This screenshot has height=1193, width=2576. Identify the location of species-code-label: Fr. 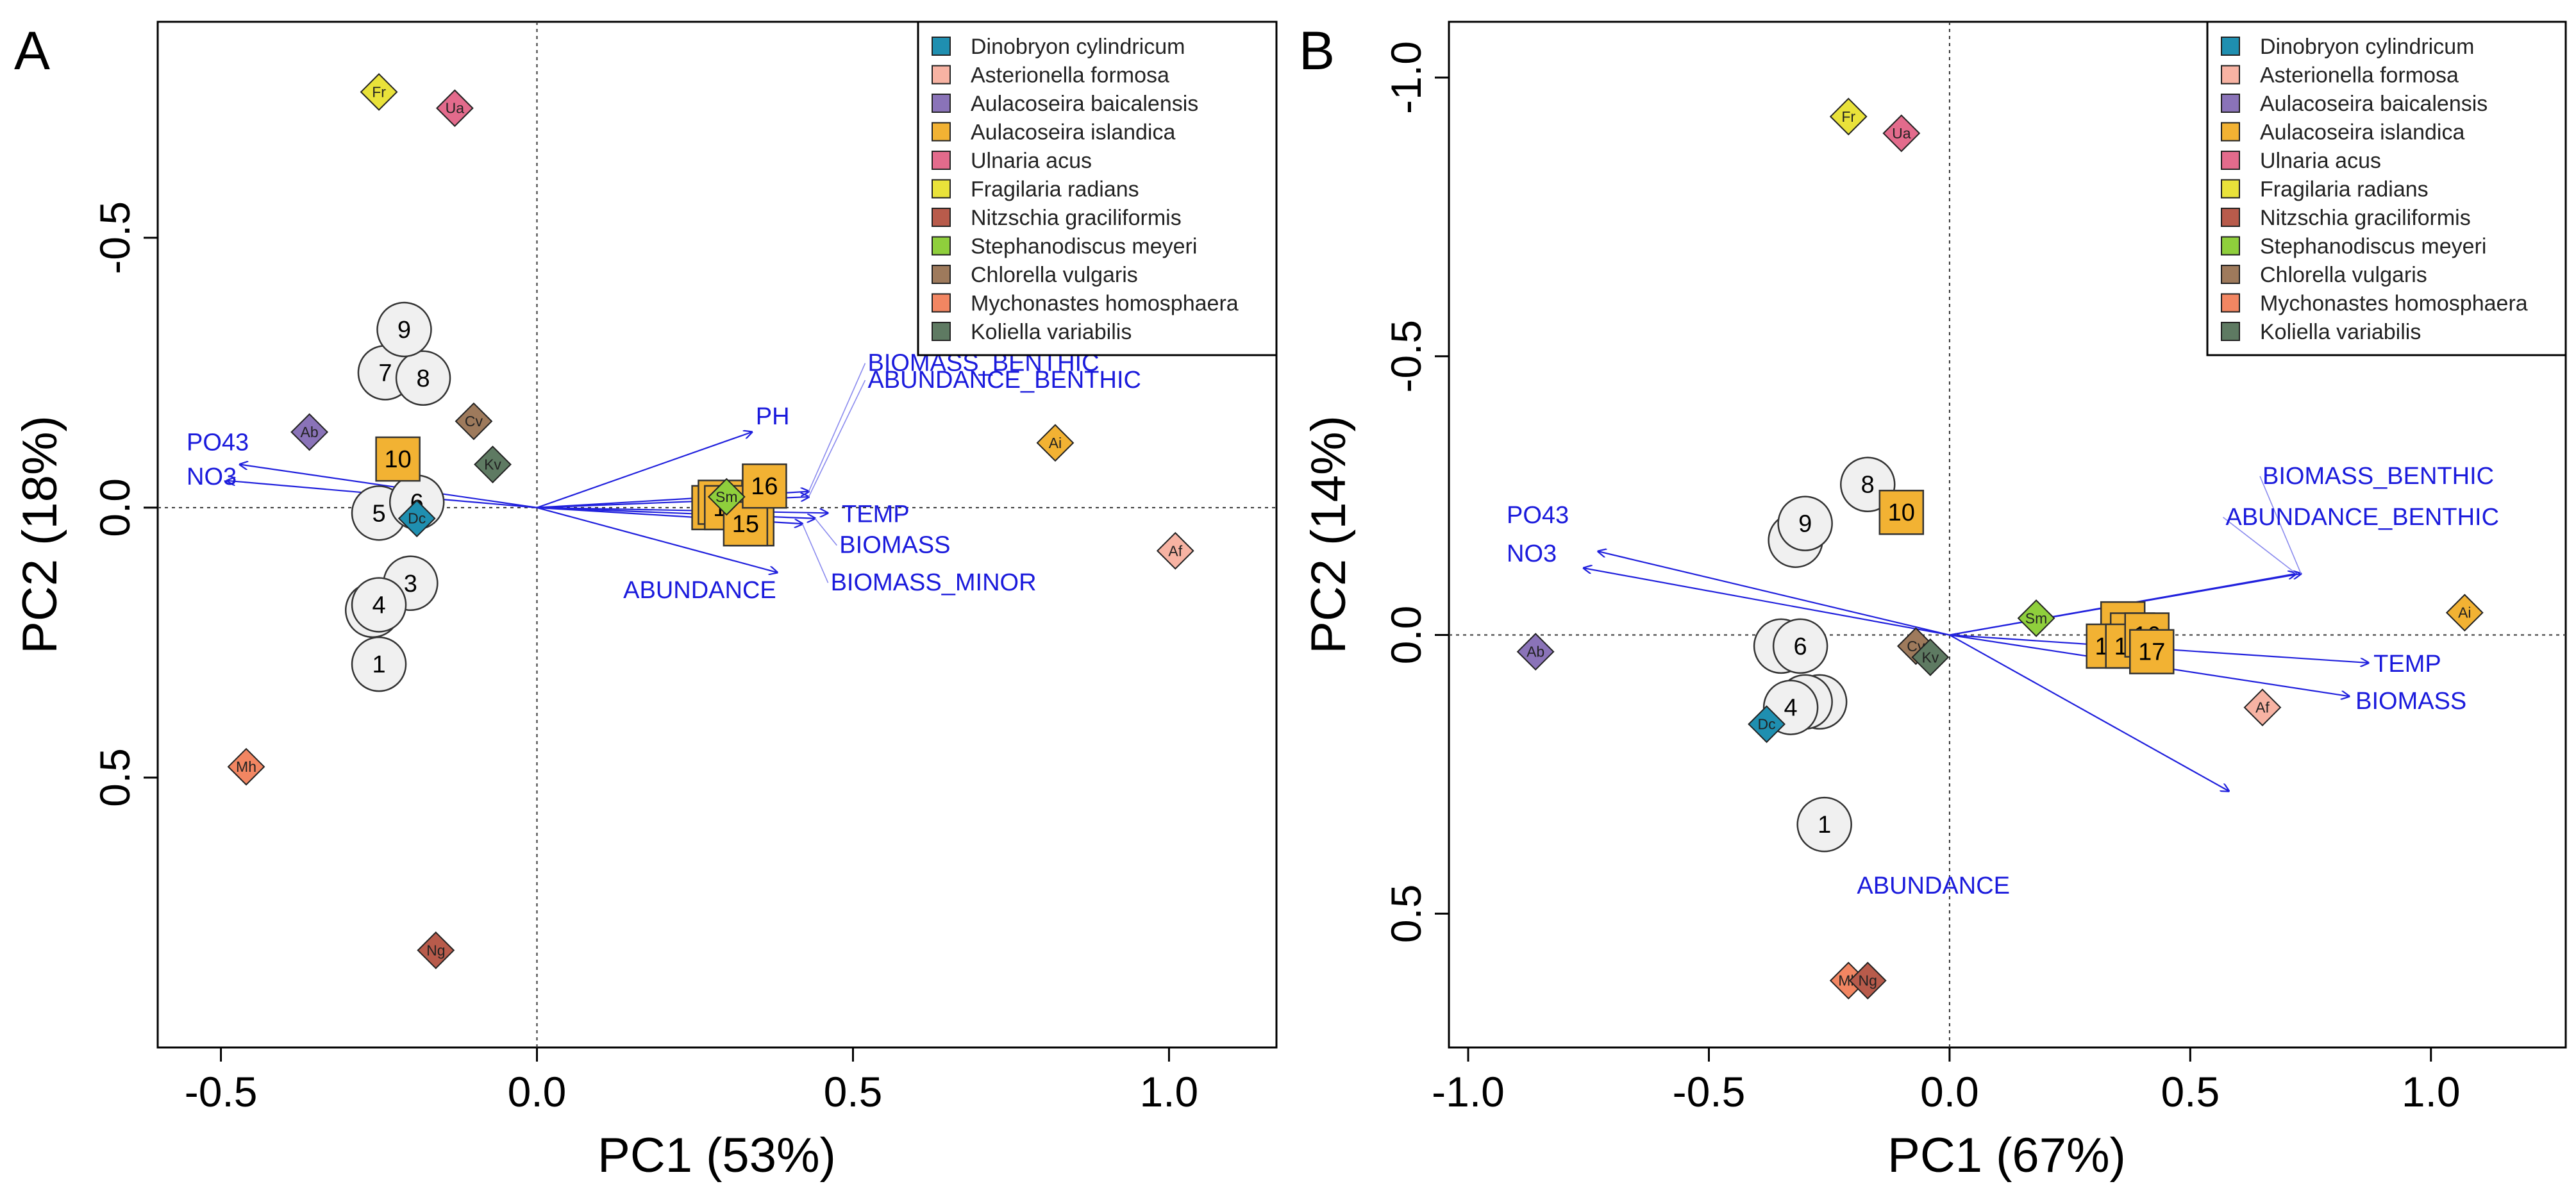
(379, 91).